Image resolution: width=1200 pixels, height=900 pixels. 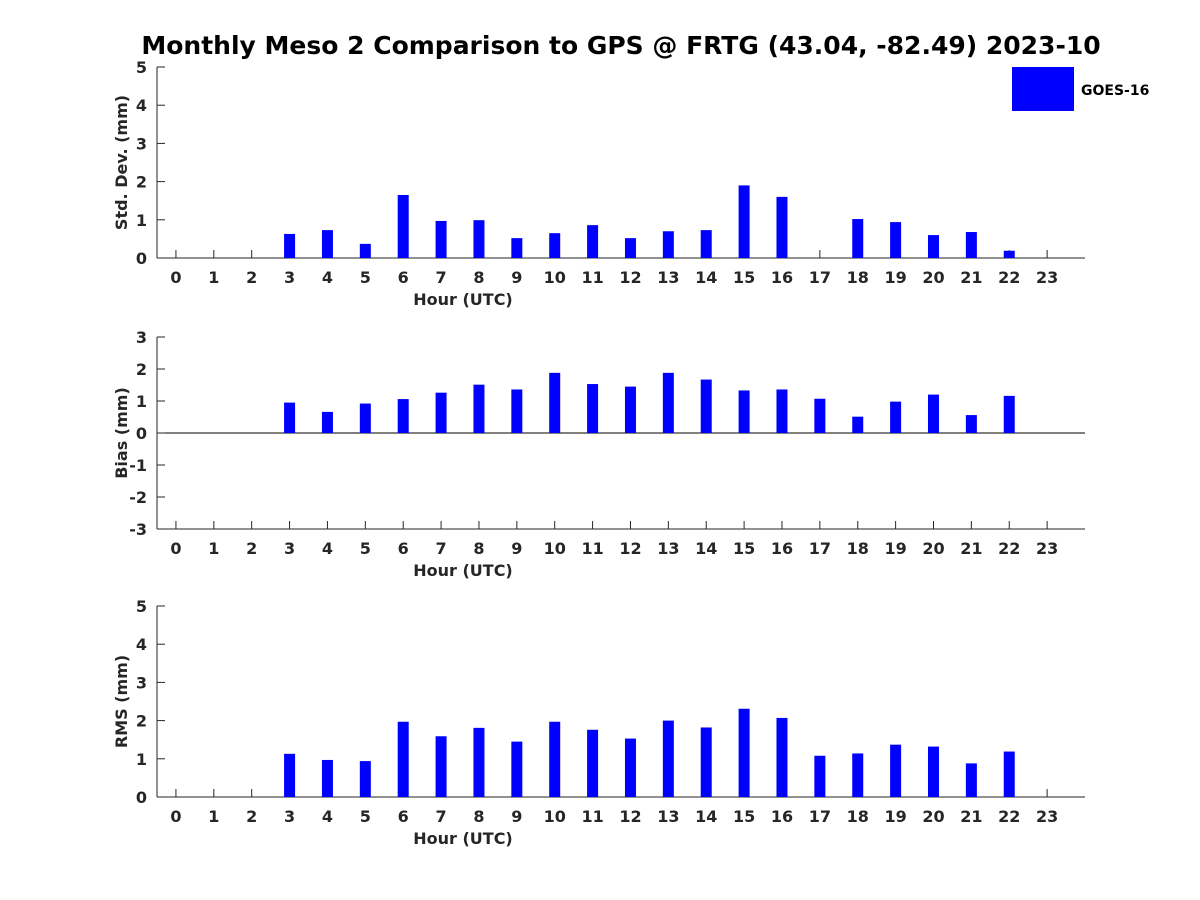 I want to click on x-tick-label: 0, so click(x=175, y=277).